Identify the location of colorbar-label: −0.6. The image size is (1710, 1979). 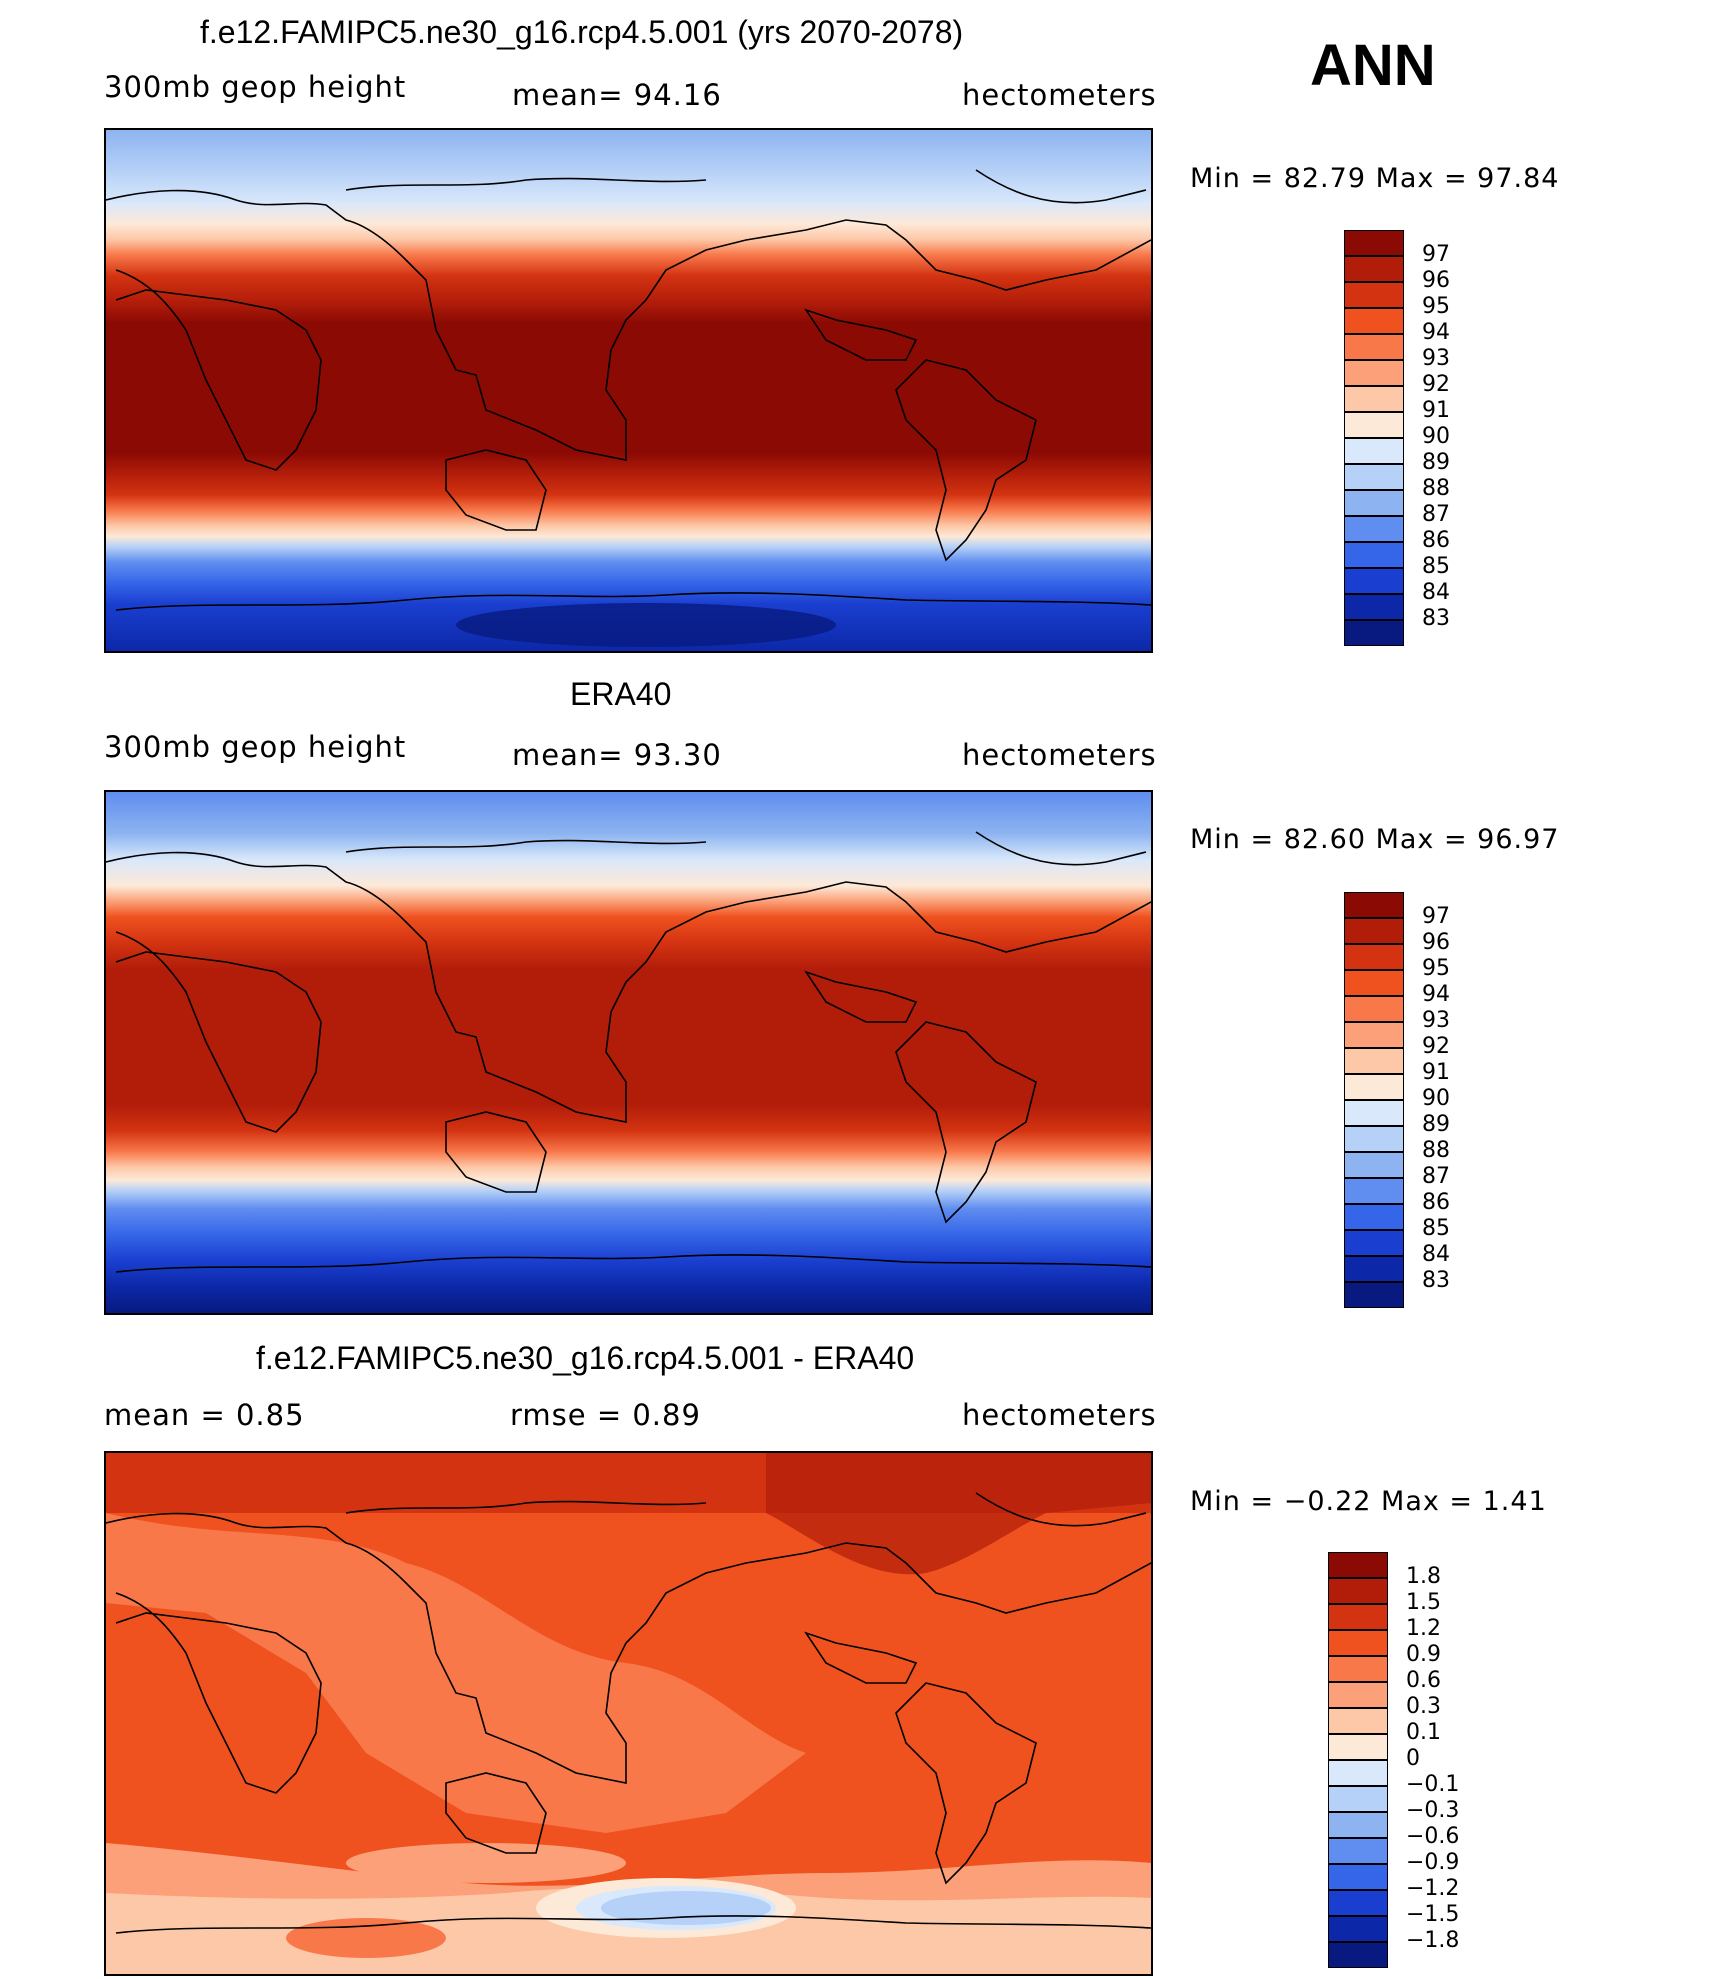
(1433, 1836).